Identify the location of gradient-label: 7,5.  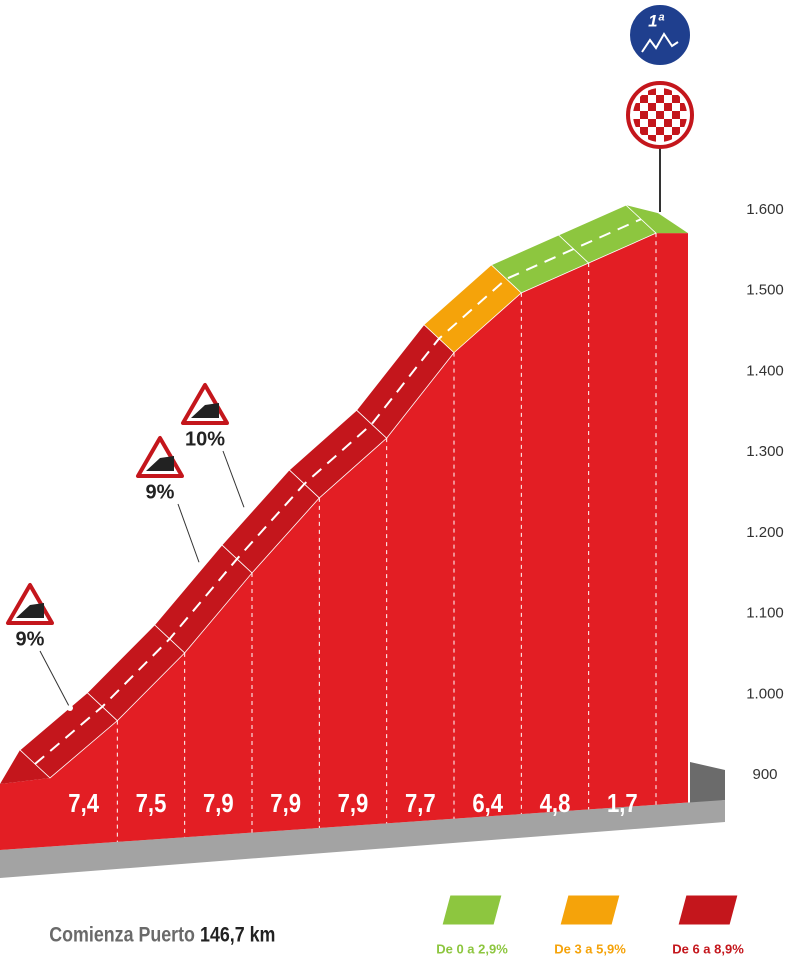
(151, 803).